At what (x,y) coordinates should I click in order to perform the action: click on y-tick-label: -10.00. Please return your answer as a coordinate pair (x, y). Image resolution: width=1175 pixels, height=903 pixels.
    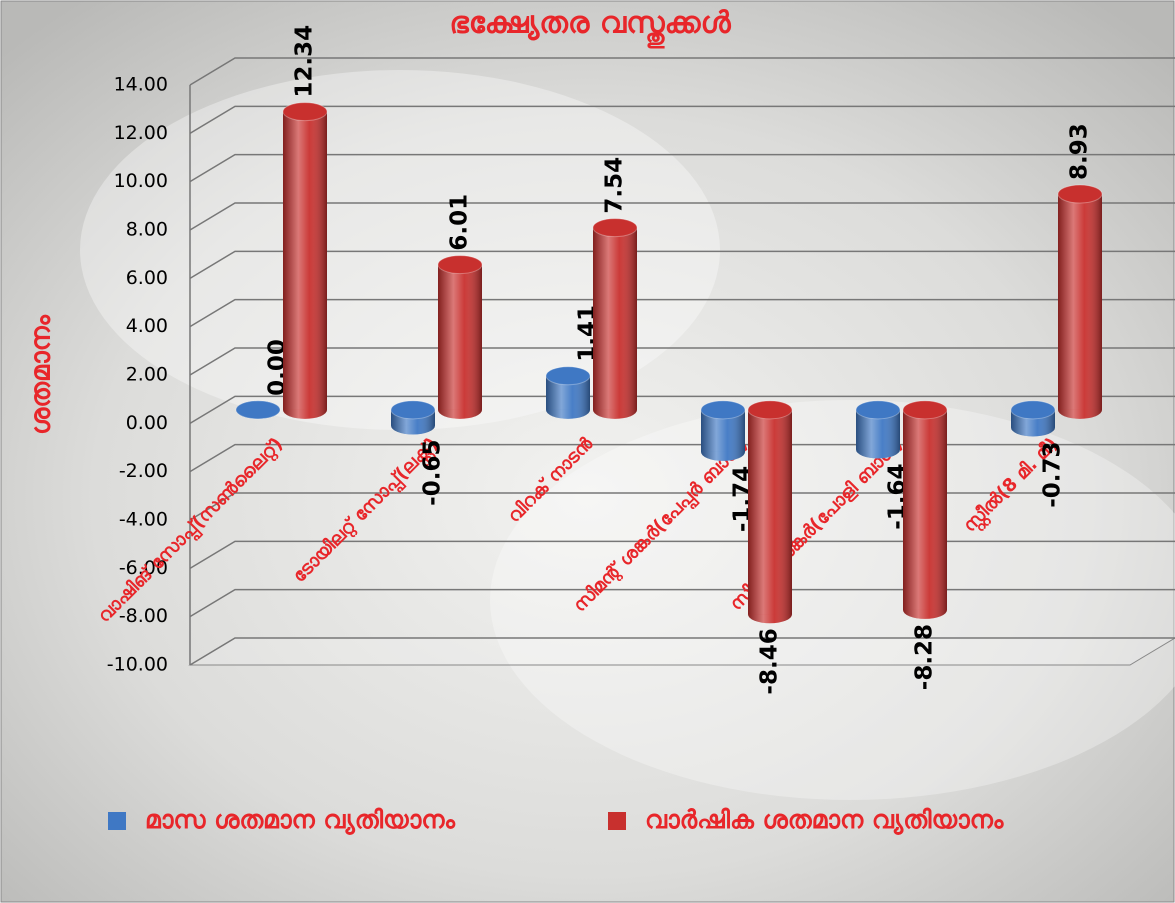
    Looking at the image, I should click on (137, 665).